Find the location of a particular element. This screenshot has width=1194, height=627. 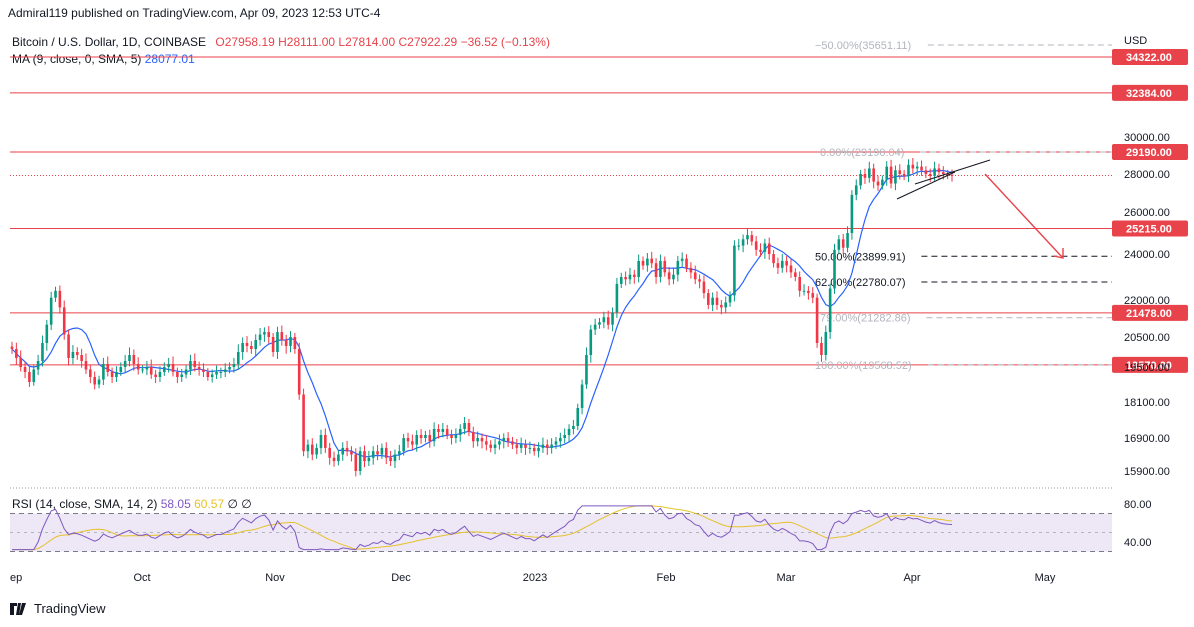

rsi-ma-line is located at coordinates (482, 528).